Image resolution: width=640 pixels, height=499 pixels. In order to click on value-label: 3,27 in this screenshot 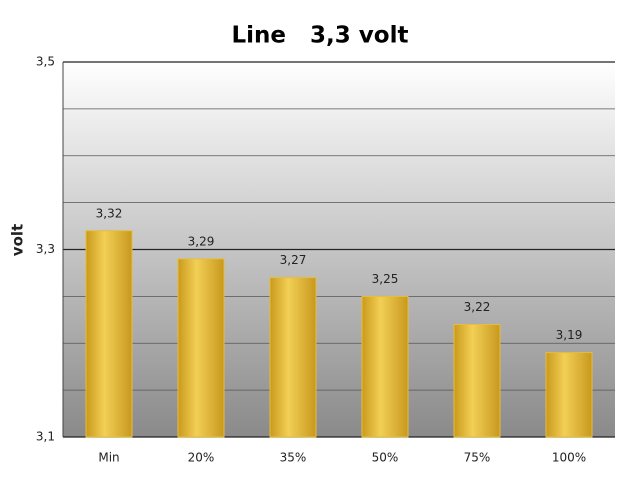, I will do `click(293, 260)`.